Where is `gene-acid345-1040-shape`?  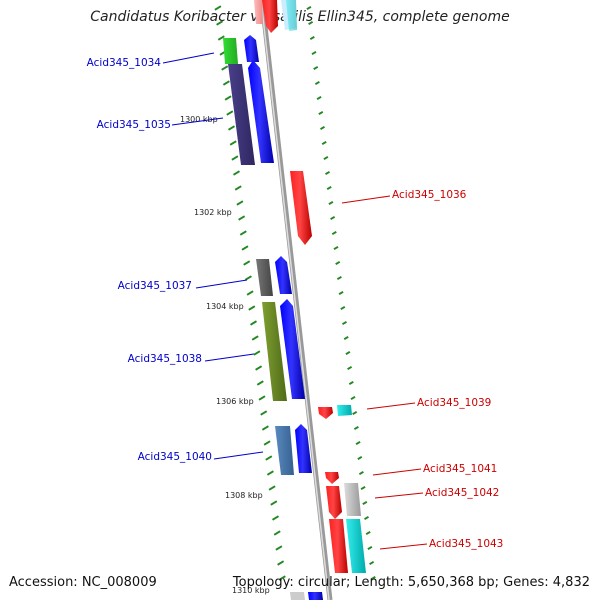 gene-acid345-1040-shape is located at coordinates (293, 449).